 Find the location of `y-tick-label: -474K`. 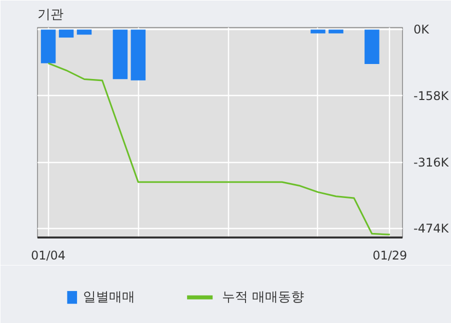

y-tick-label: -474K is located at coordinates (432, 229).